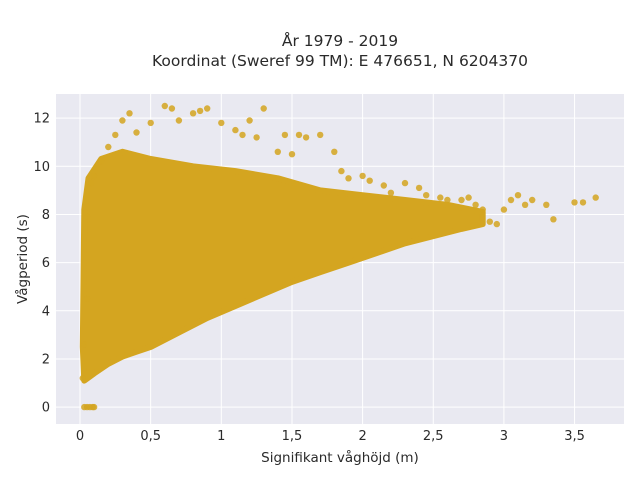  Describe the element at coordinates (362, 436) in the screenshot. I see `x-tick-label: 2` at that location.